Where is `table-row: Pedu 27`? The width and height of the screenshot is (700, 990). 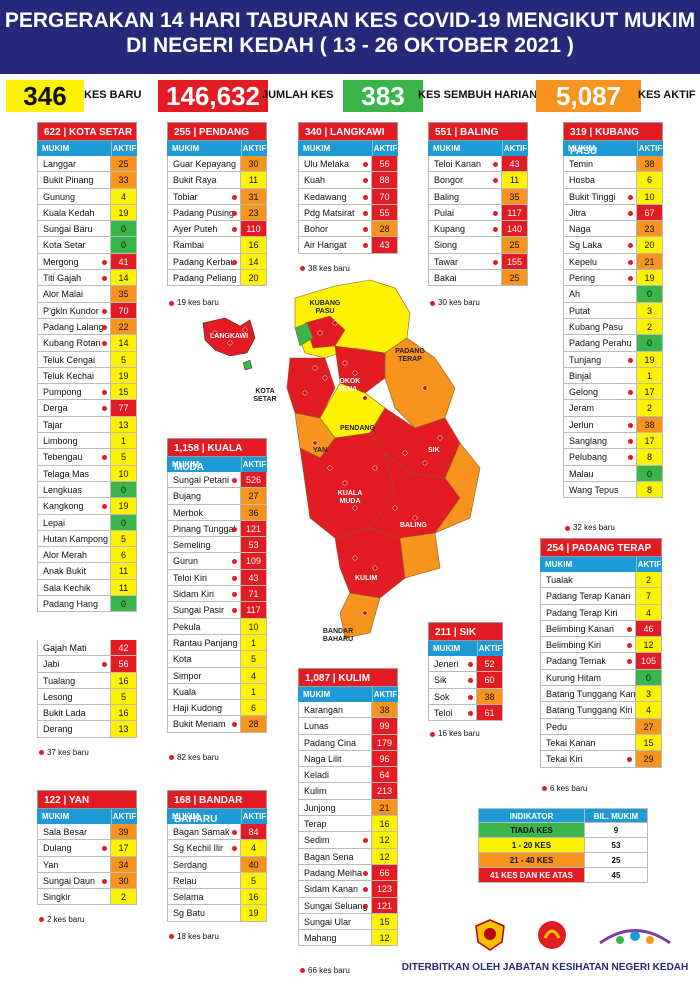
table-row: Pedu 27 is located at coordinates (601, 726).